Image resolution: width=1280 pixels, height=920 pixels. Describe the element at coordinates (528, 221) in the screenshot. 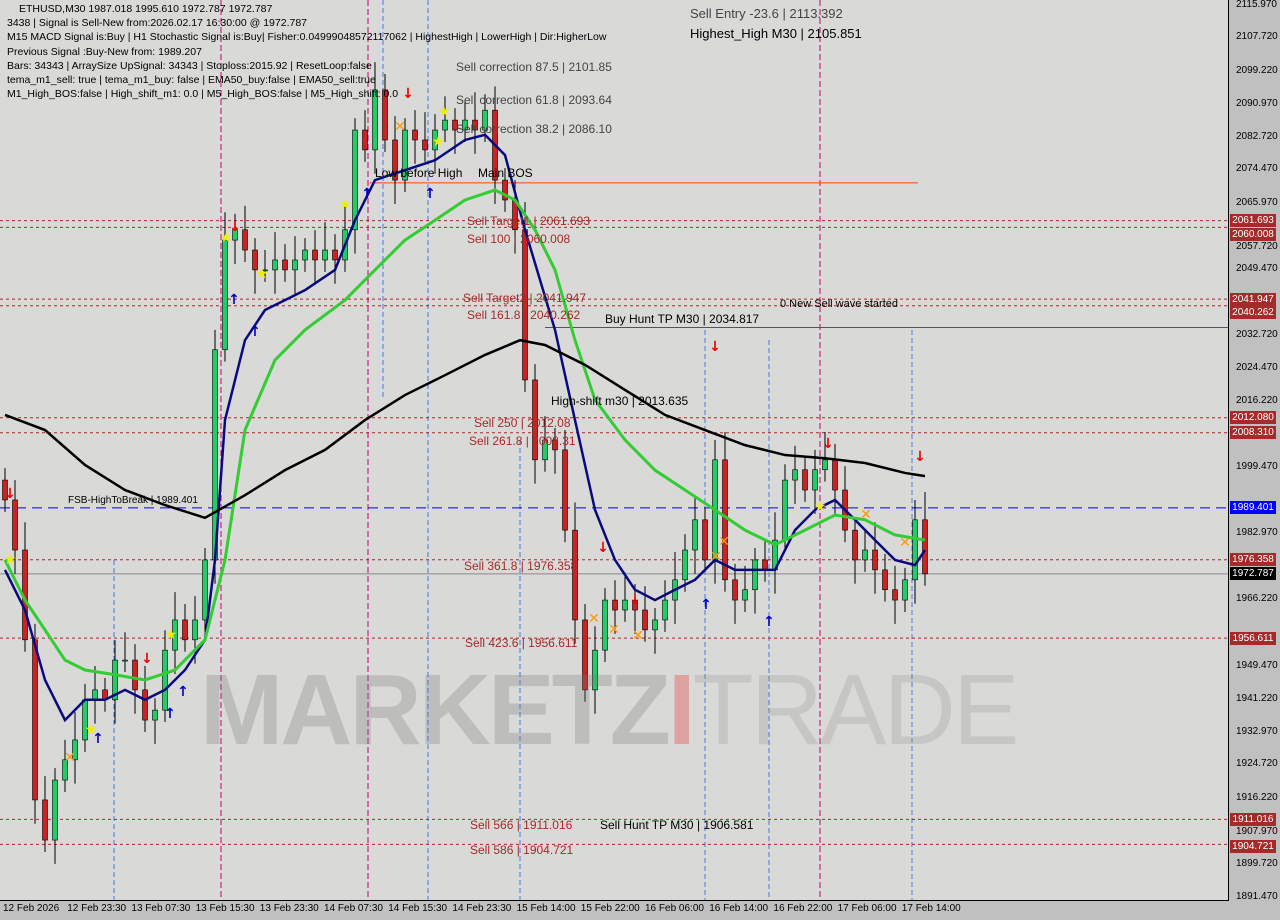

I see `sell-target1-label: Sell Target1 | 2061.693` at that location.